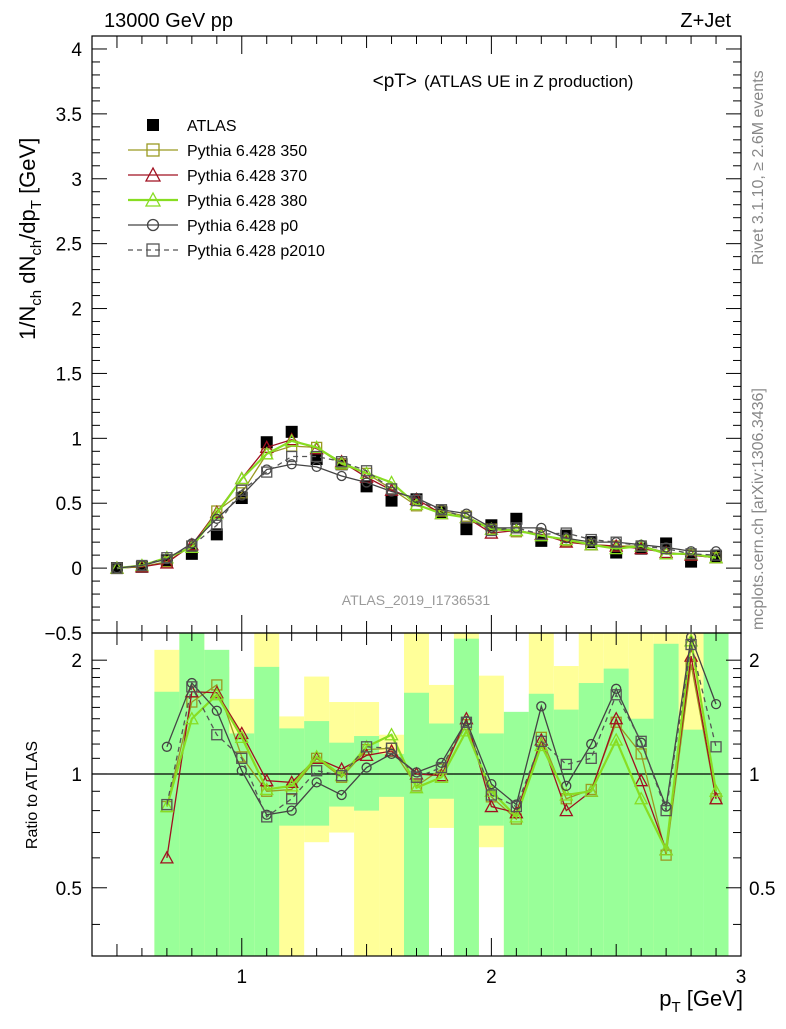 The width and height of the screenshot is (786, 1029). I want to click on analysis-label: ATLAS_2019_I1736531, so click(416, 600).